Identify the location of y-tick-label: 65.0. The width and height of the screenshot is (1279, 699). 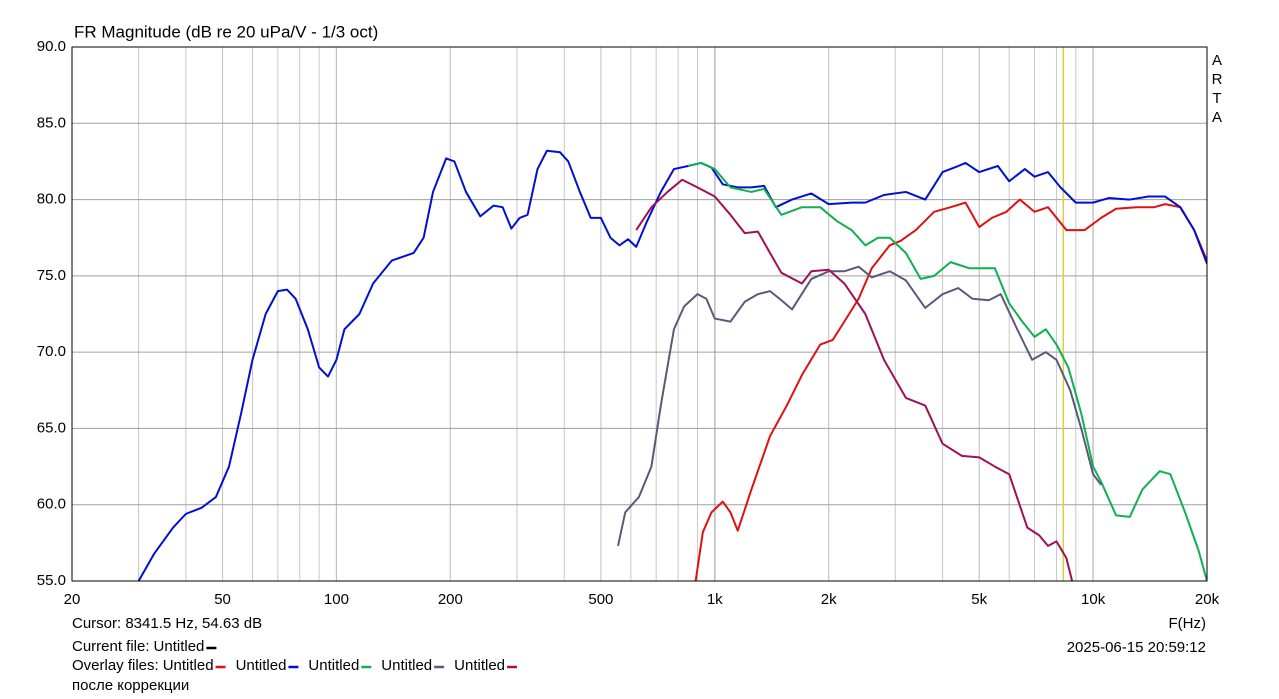
(51, 427).